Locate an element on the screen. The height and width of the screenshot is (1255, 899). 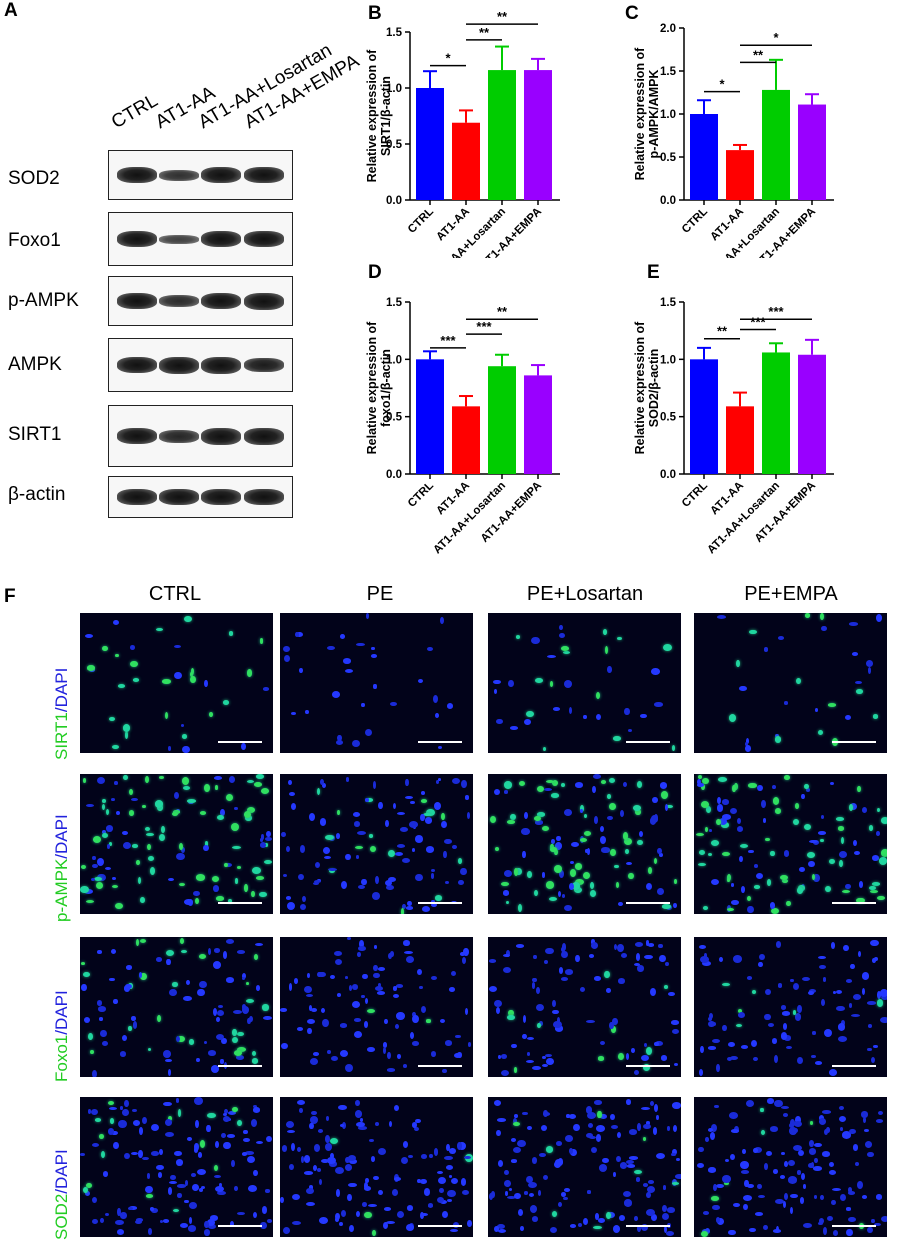
bar is located at coordinates (776, 413).